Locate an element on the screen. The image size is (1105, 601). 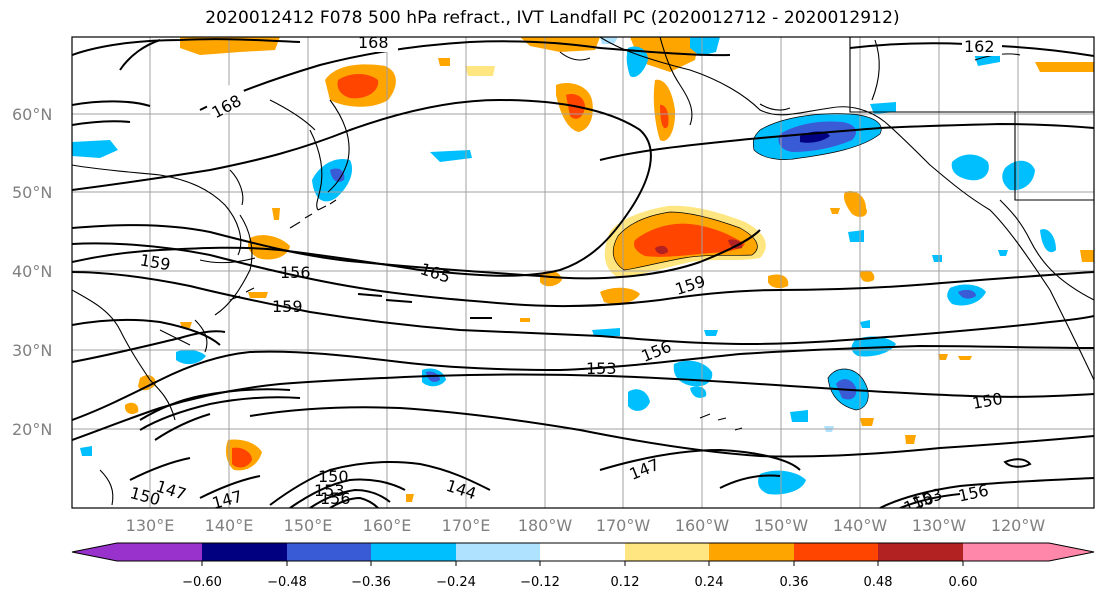
lat-label: 60°N is located at coordinates (32, 114).